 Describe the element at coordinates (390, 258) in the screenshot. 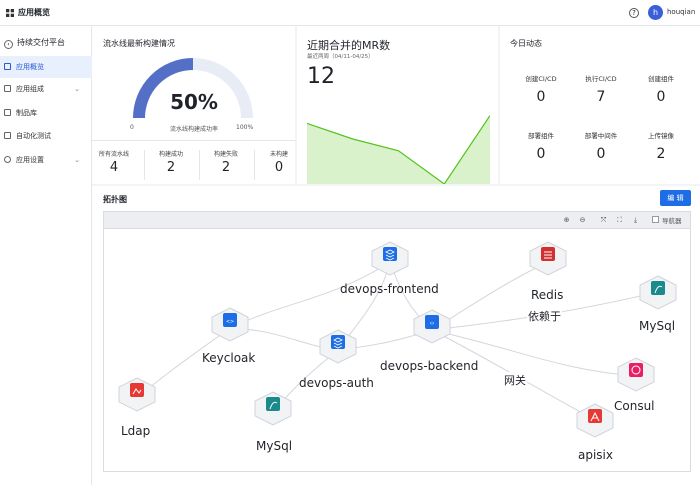

I see `node-frontend-cube` at that location.